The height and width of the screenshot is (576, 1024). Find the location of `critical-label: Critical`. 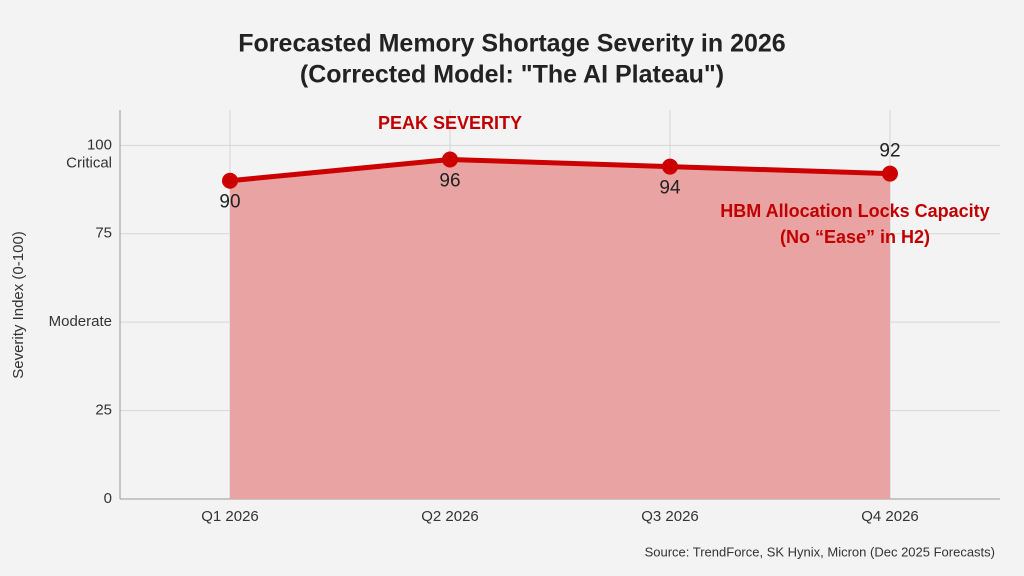

critical-label: Critical is located at coordinates (89, 162).